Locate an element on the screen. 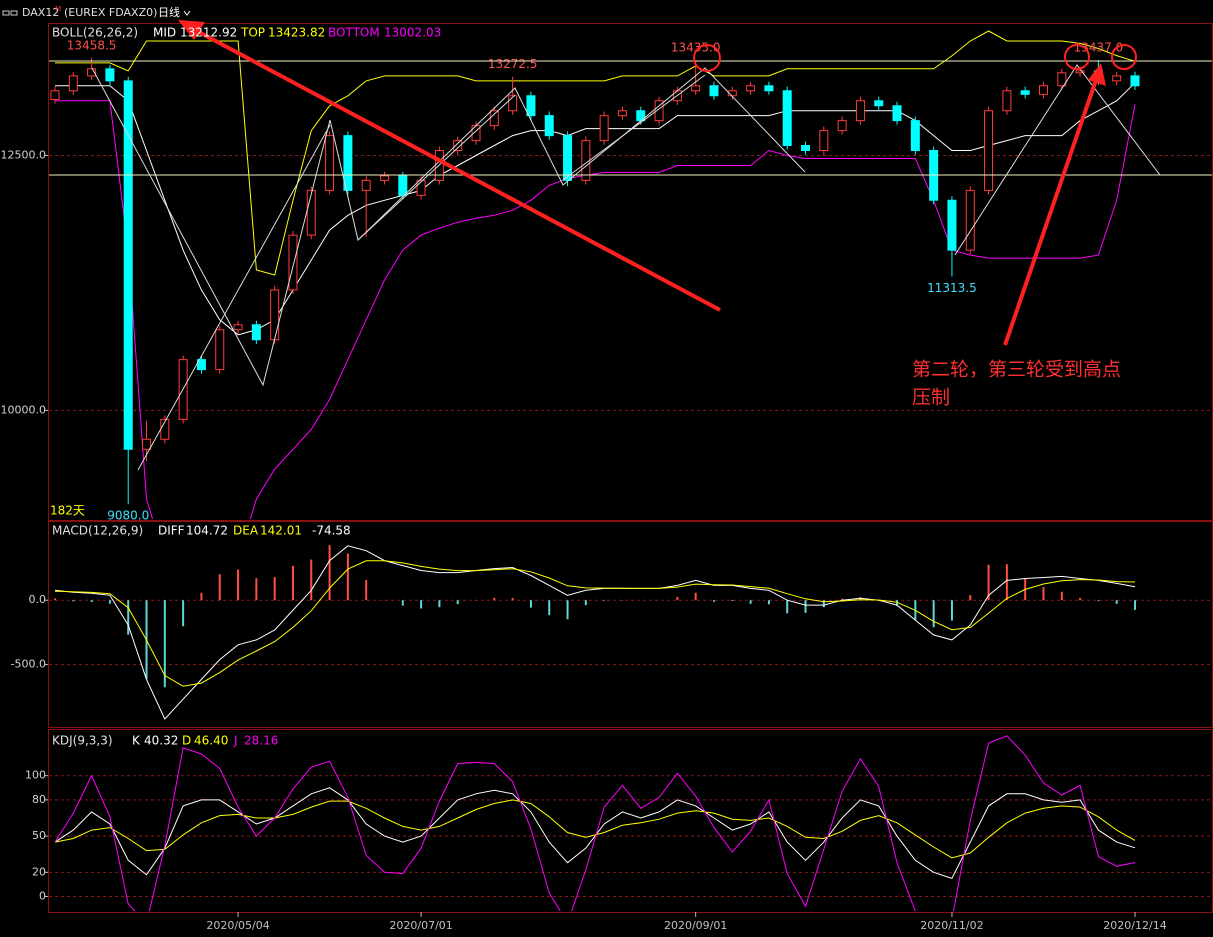 The image size is (1213, 937). x-tick-label: 2020/05/04 is located at coordinates (237, 925).